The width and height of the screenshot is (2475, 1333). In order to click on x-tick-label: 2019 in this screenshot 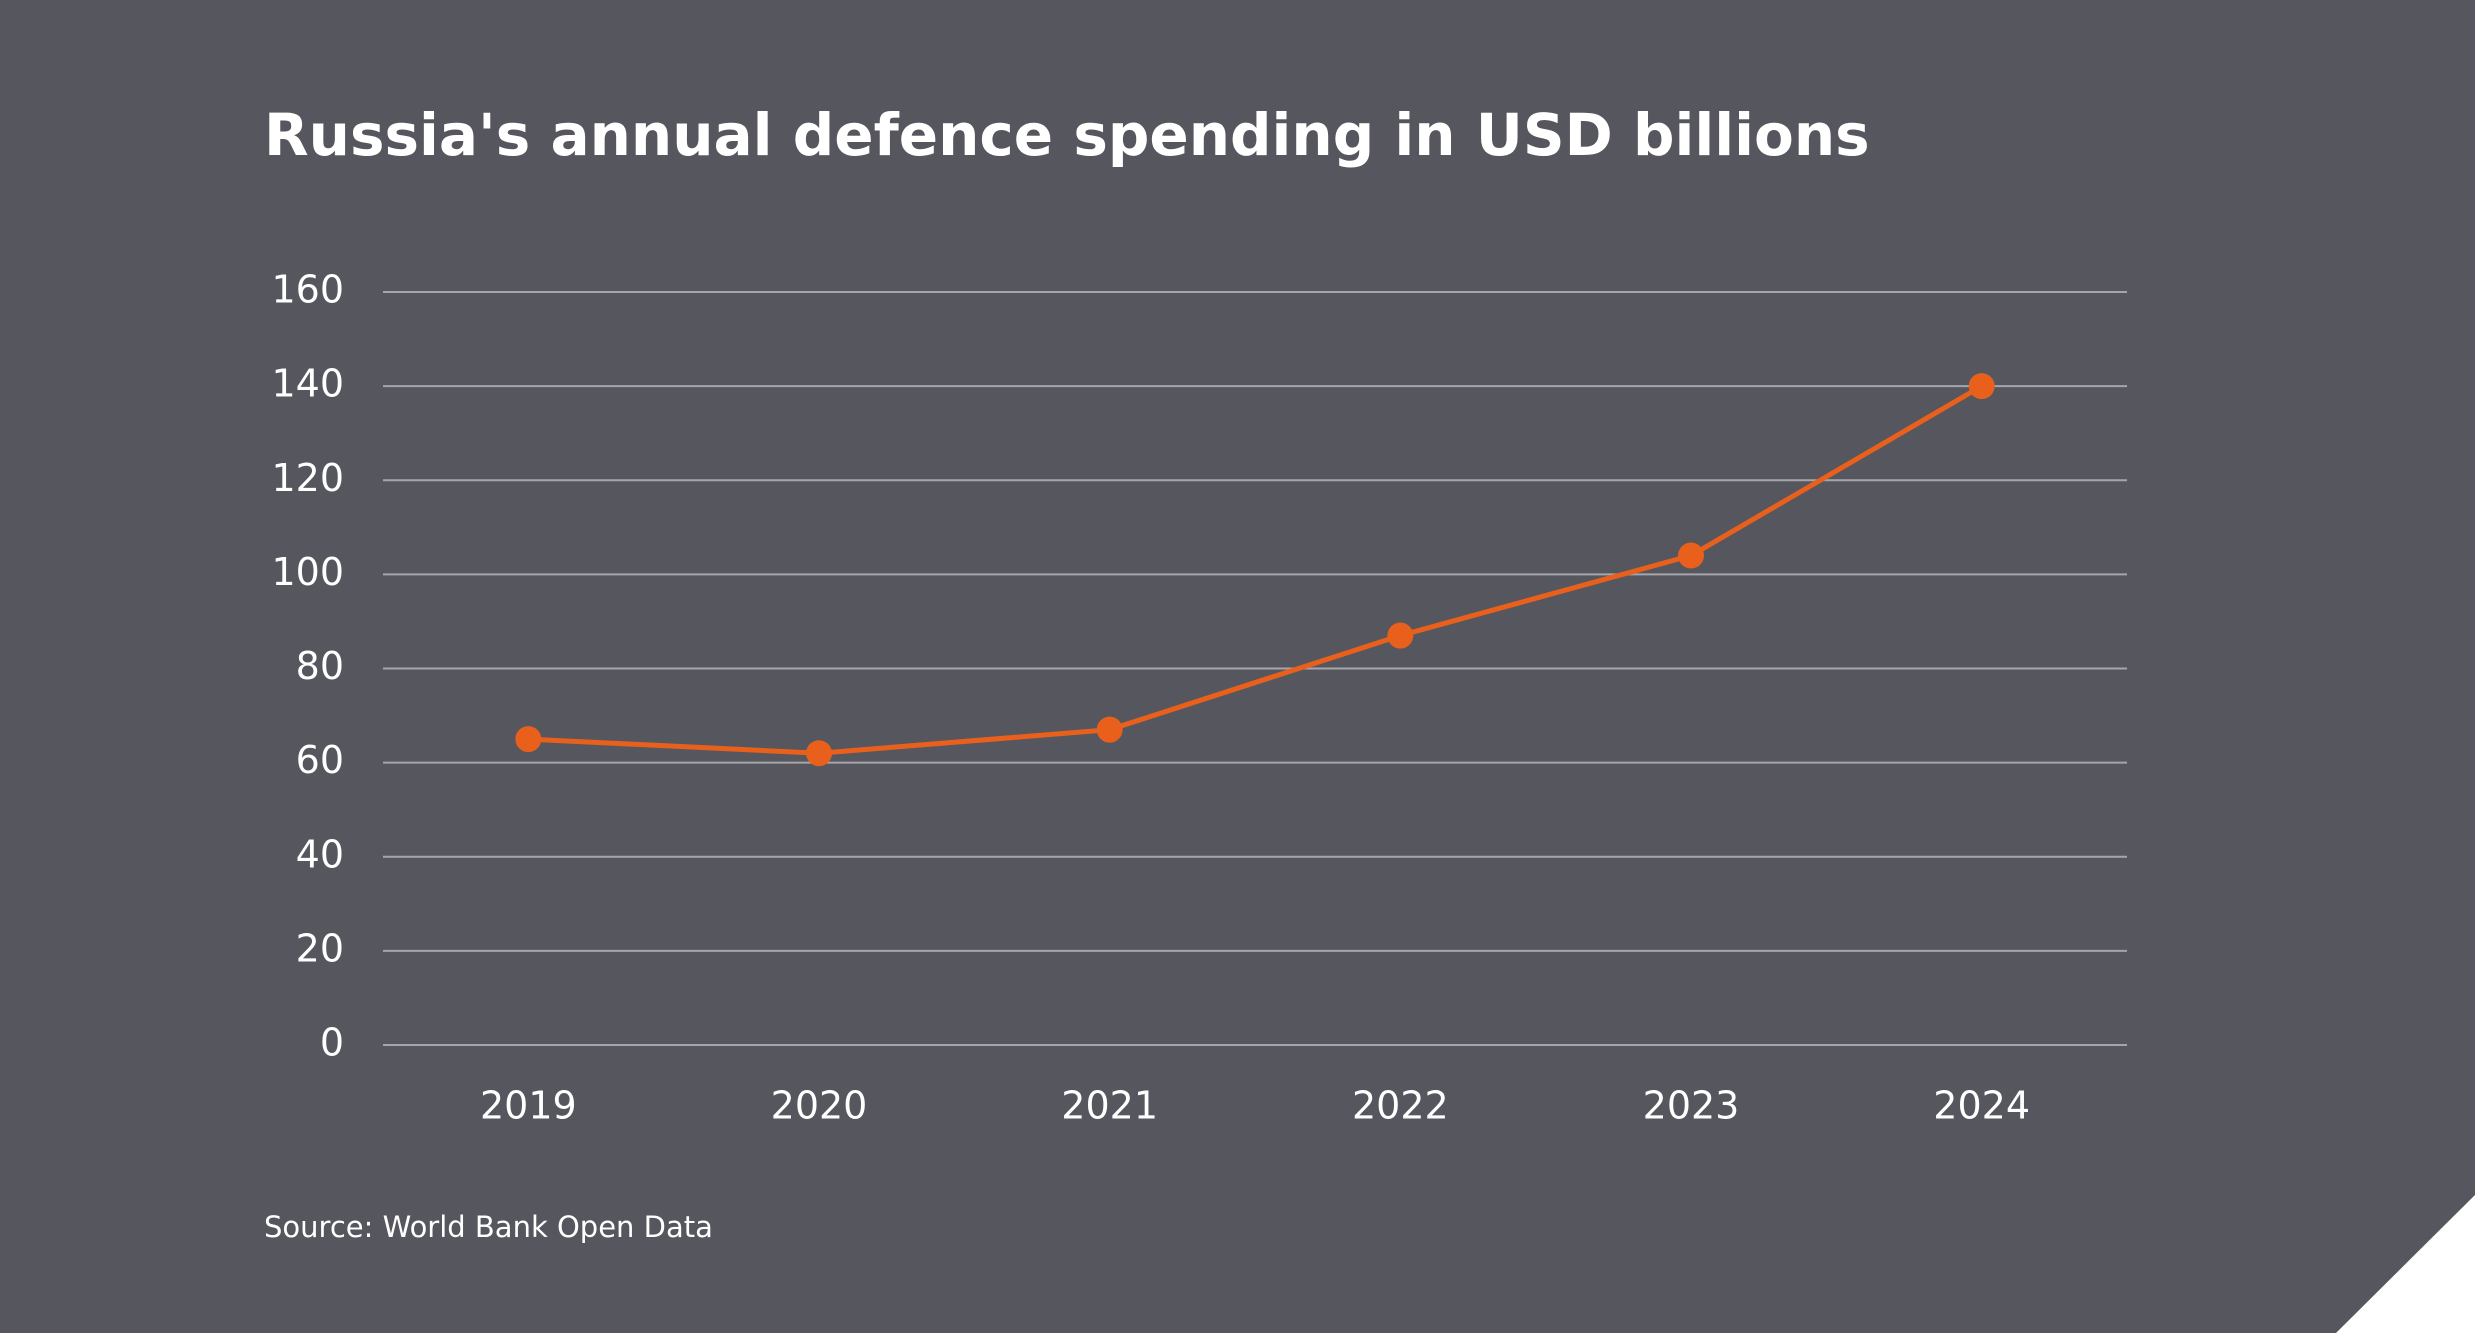, I will do `click(528, 1106)`.